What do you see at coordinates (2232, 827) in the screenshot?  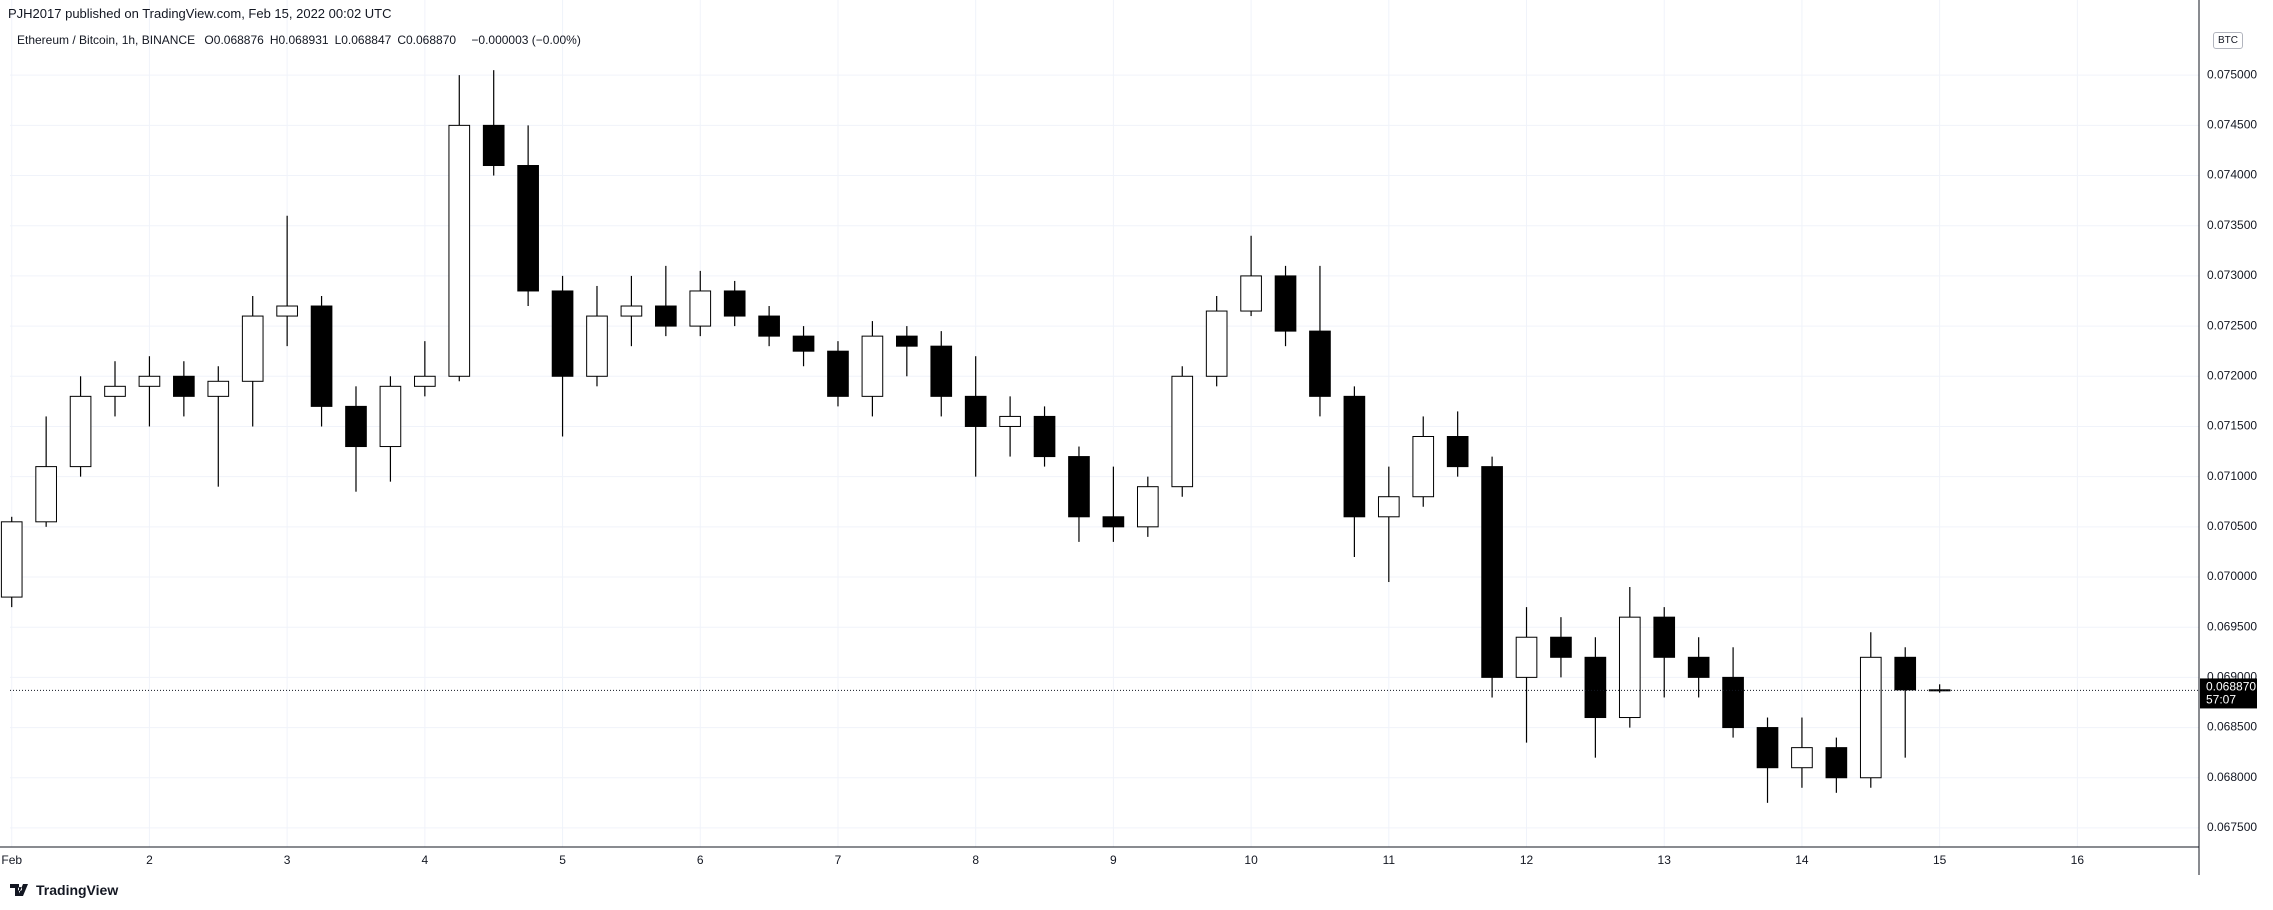 I see `y-tick-label: 0.067500` at bounding box center [2232, 827].